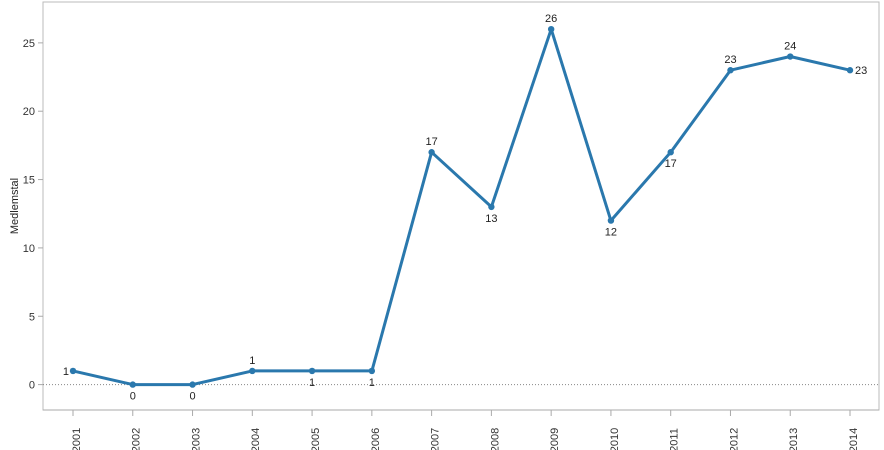 The width and height of the screenshot is (884, 450). Describe the element at coordinates (29, 181) in the screenshot. I see `y-tick-label: 15` at that location.